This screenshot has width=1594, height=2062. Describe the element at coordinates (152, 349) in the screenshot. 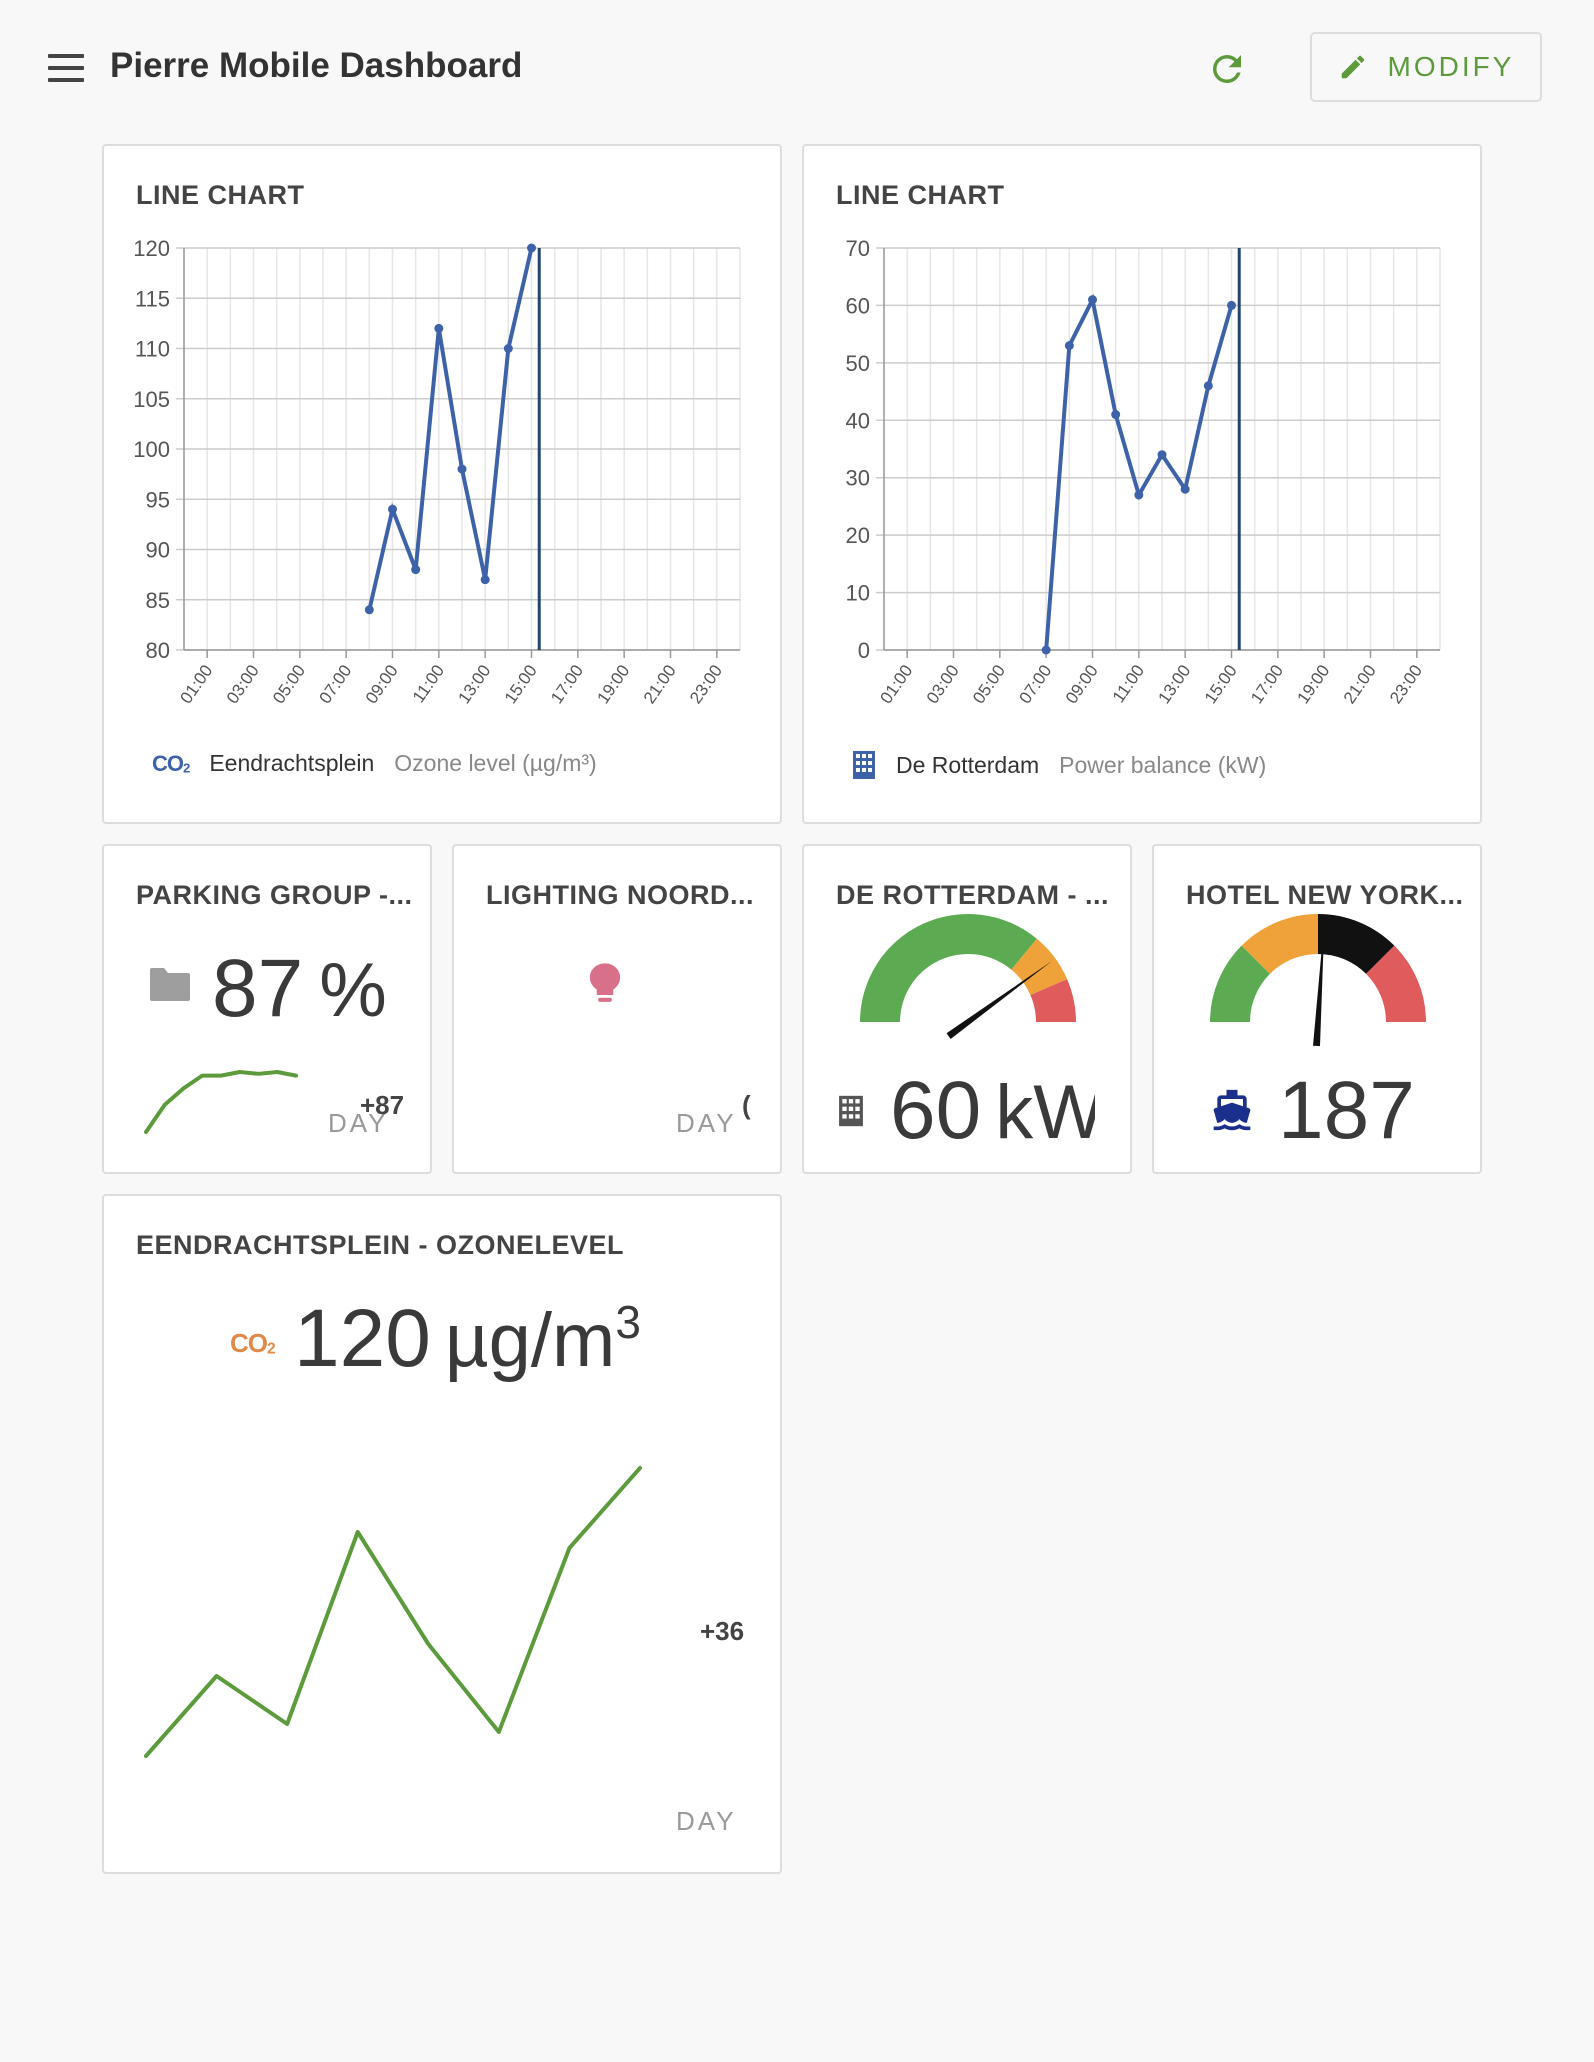

I see `y-tick-label: 110` at that location.